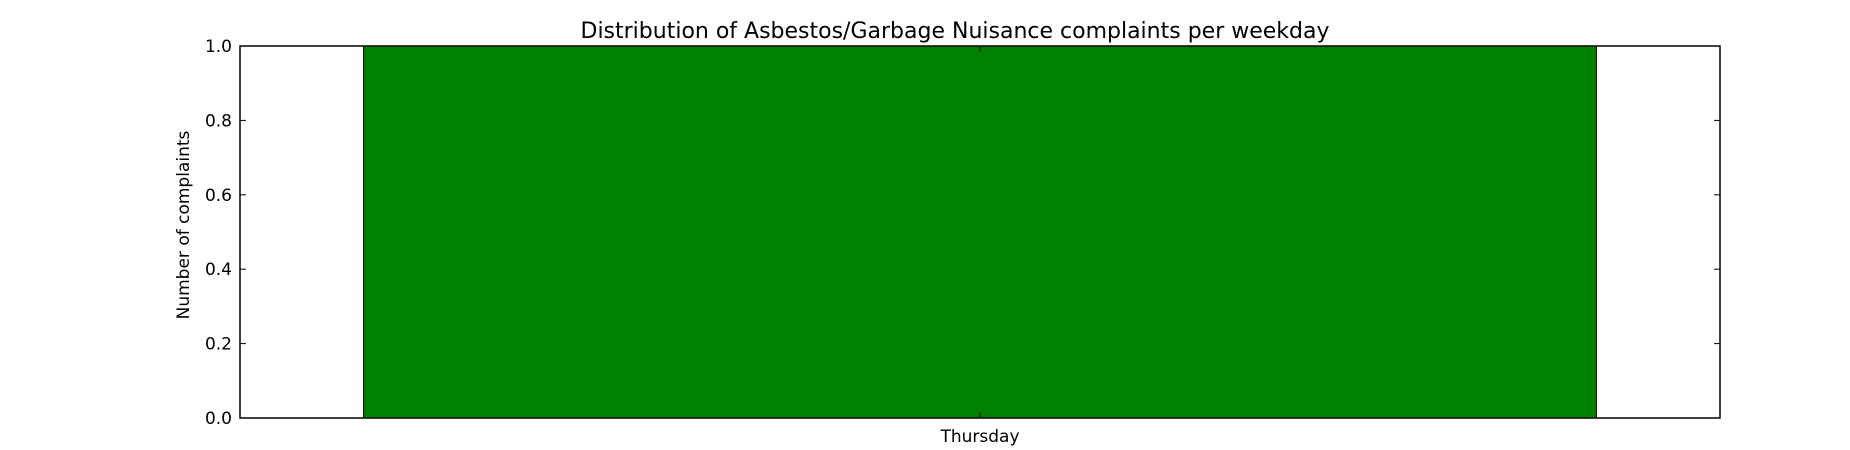  Describe the element at coordinates (218, 270) in the screenshot. I see `y-tick-label: 0.4` at that location.